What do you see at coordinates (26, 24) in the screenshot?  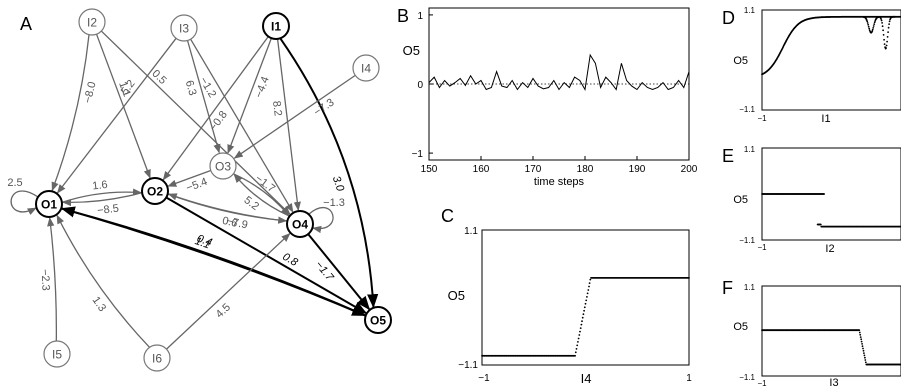 I see `panel-label-a: A` at bounding box center [26, 24].